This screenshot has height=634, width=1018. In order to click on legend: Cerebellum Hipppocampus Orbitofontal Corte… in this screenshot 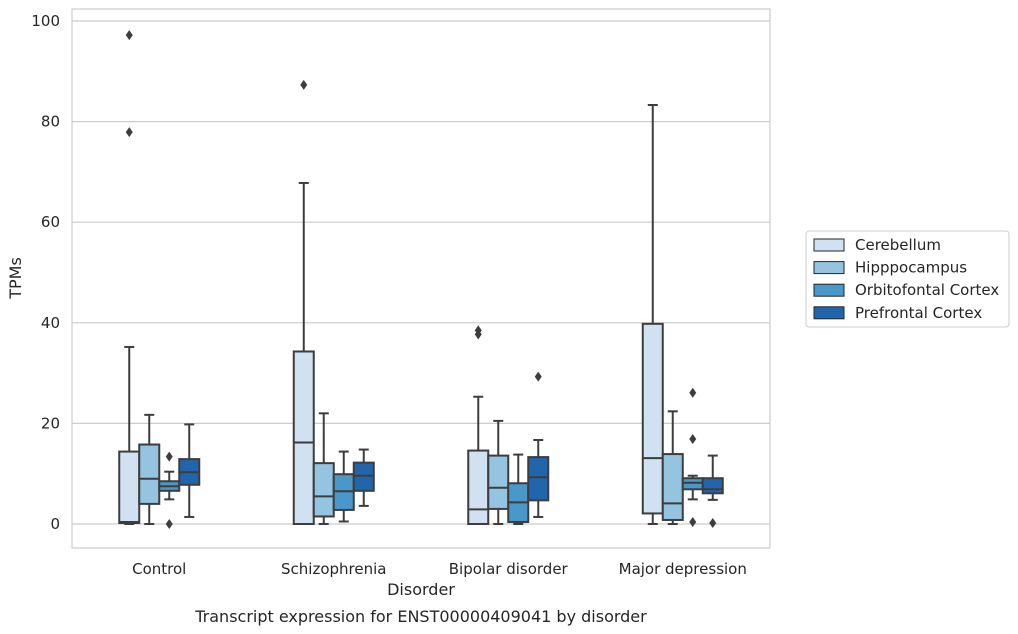, I will do `click(907, 279)`.